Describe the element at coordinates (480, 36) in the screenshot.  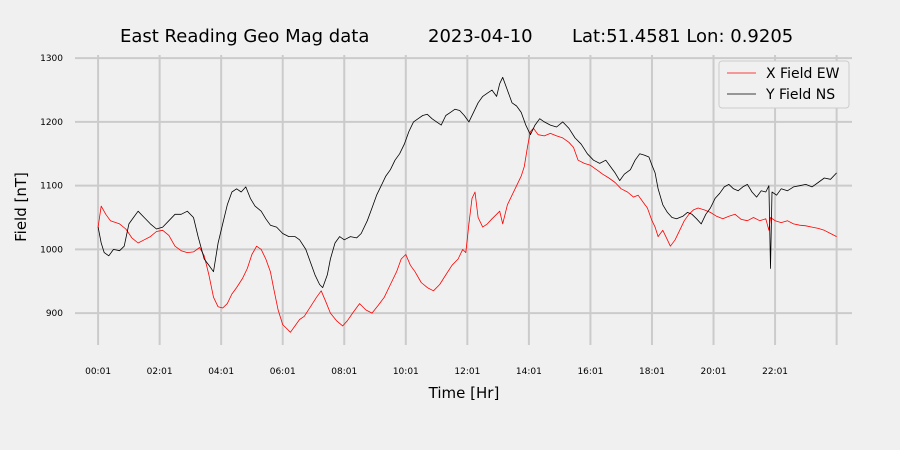
I see `chart-title-date: 2023-04-10` at that location.